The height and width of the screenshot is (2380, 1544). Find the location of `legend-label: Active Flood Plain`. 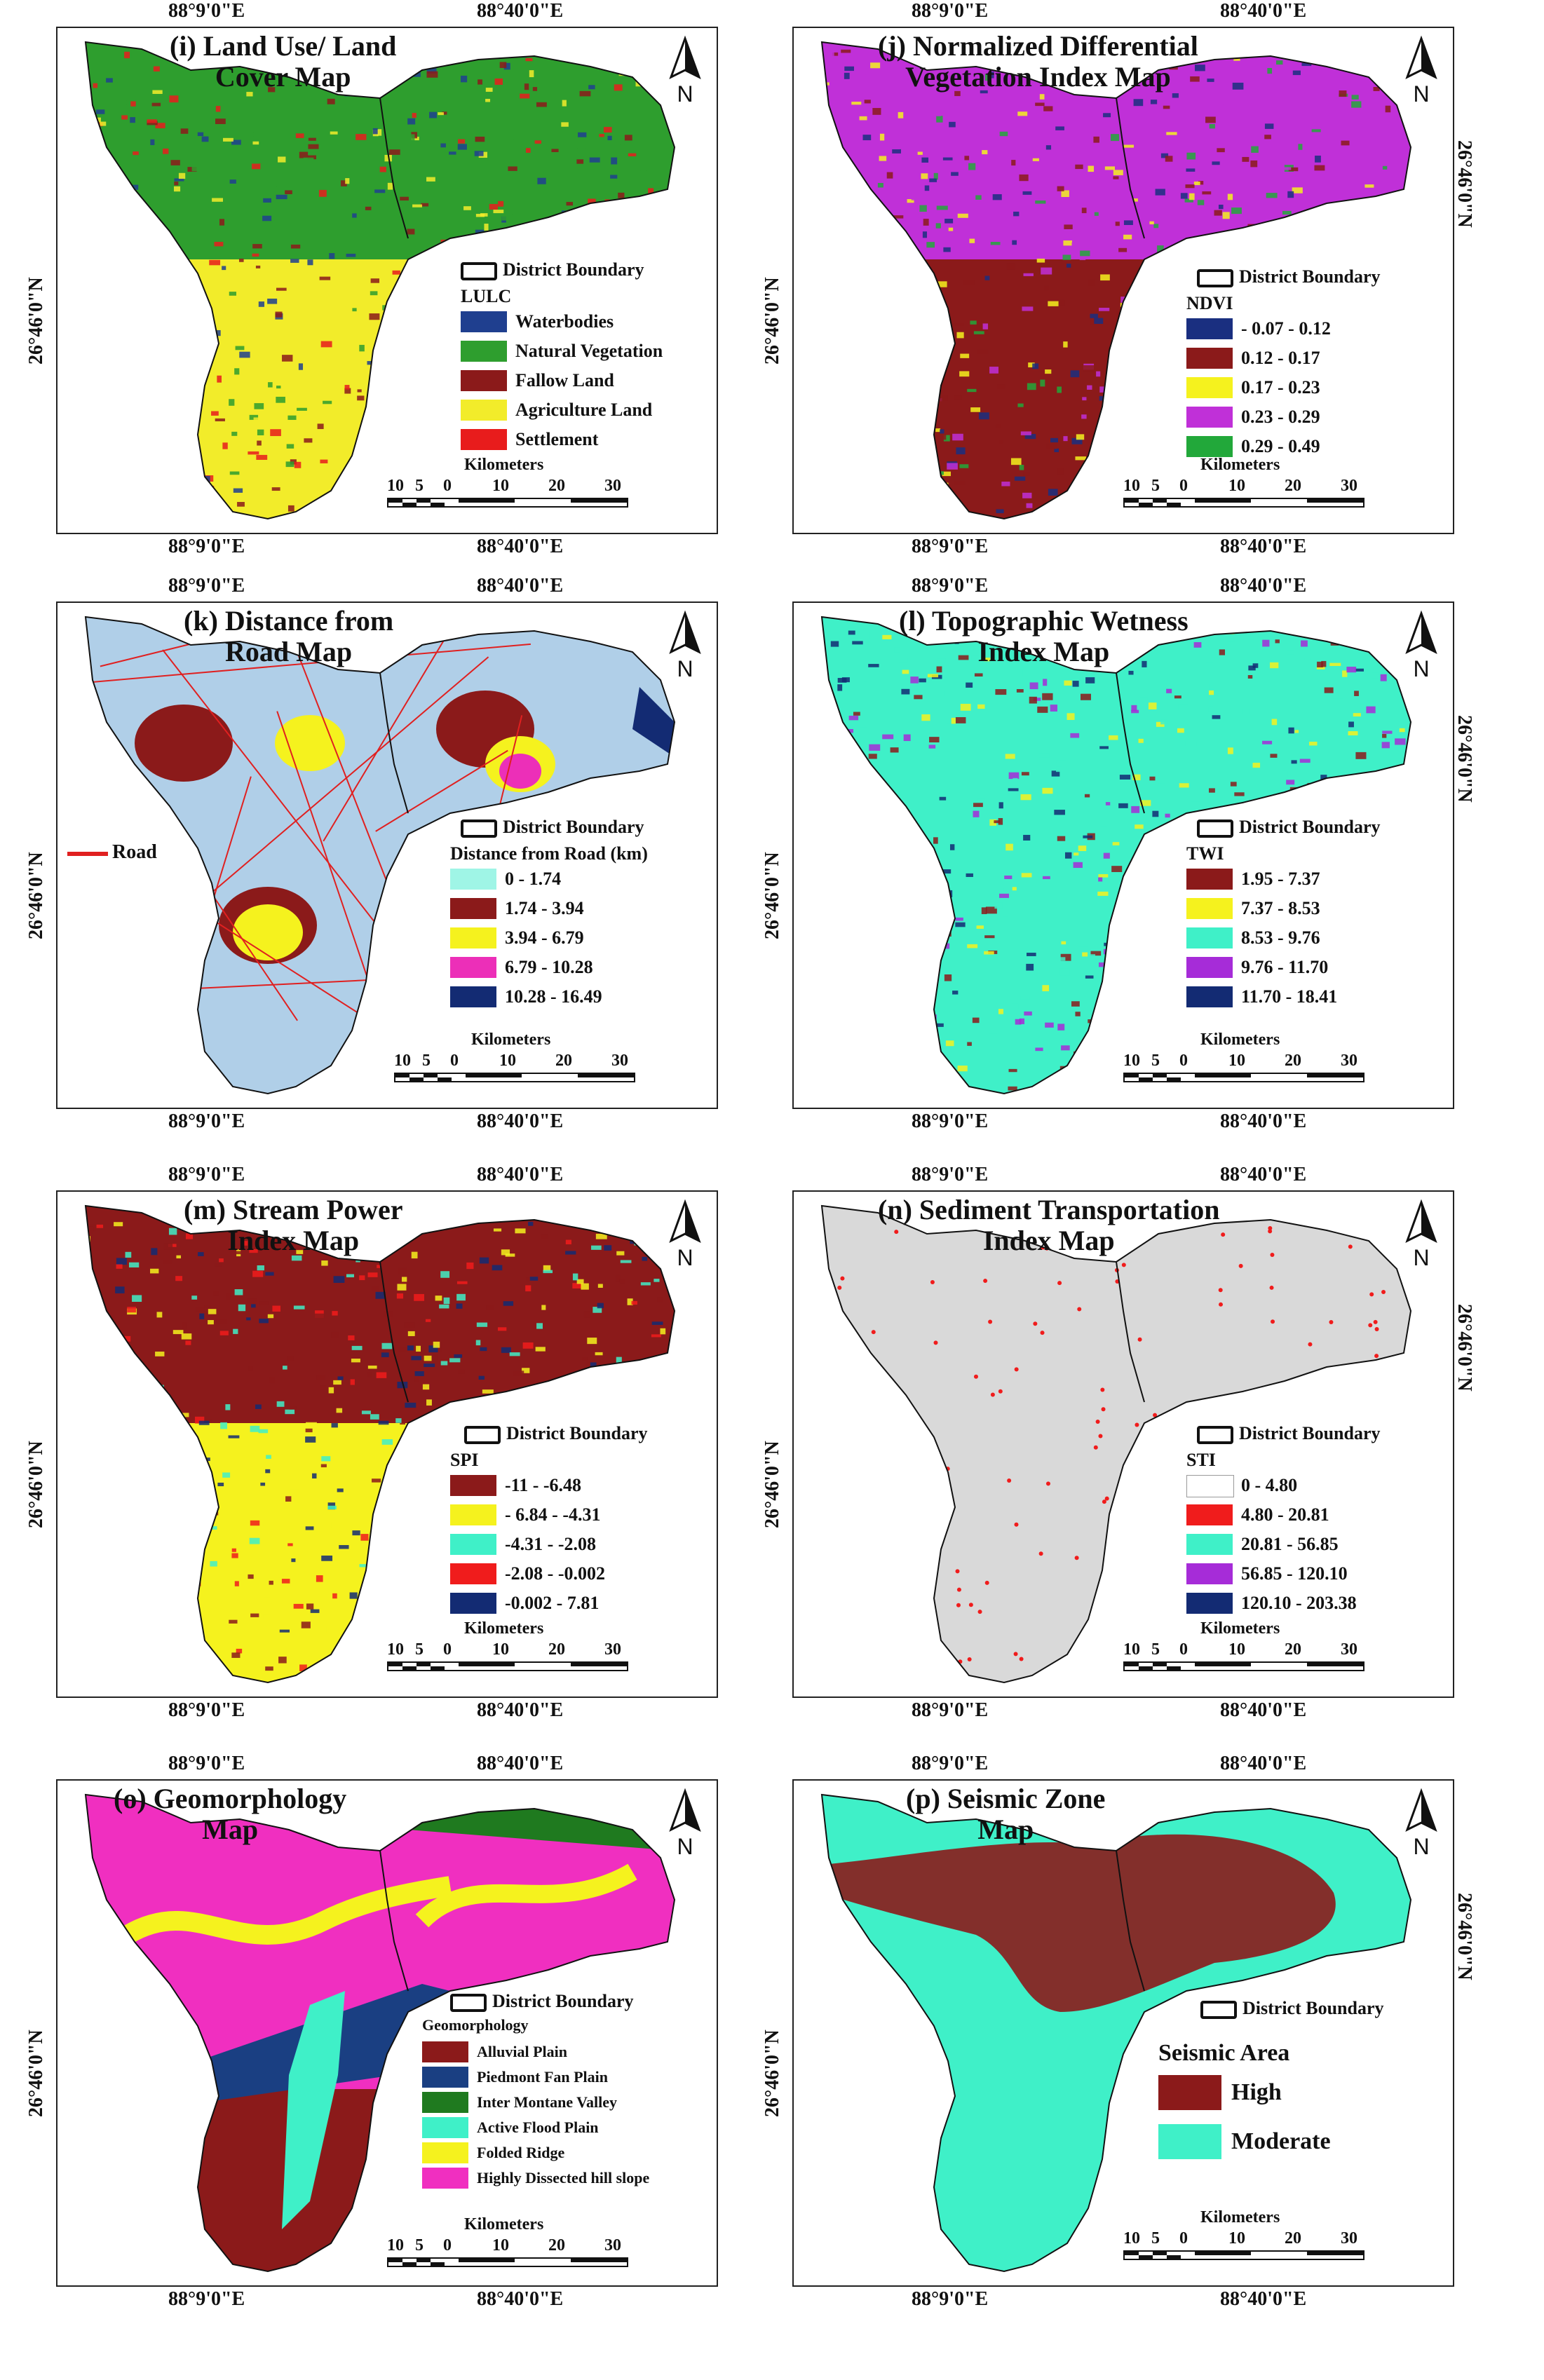

legend-label: Active Flood Plain is located at coordinates (538, 2127).